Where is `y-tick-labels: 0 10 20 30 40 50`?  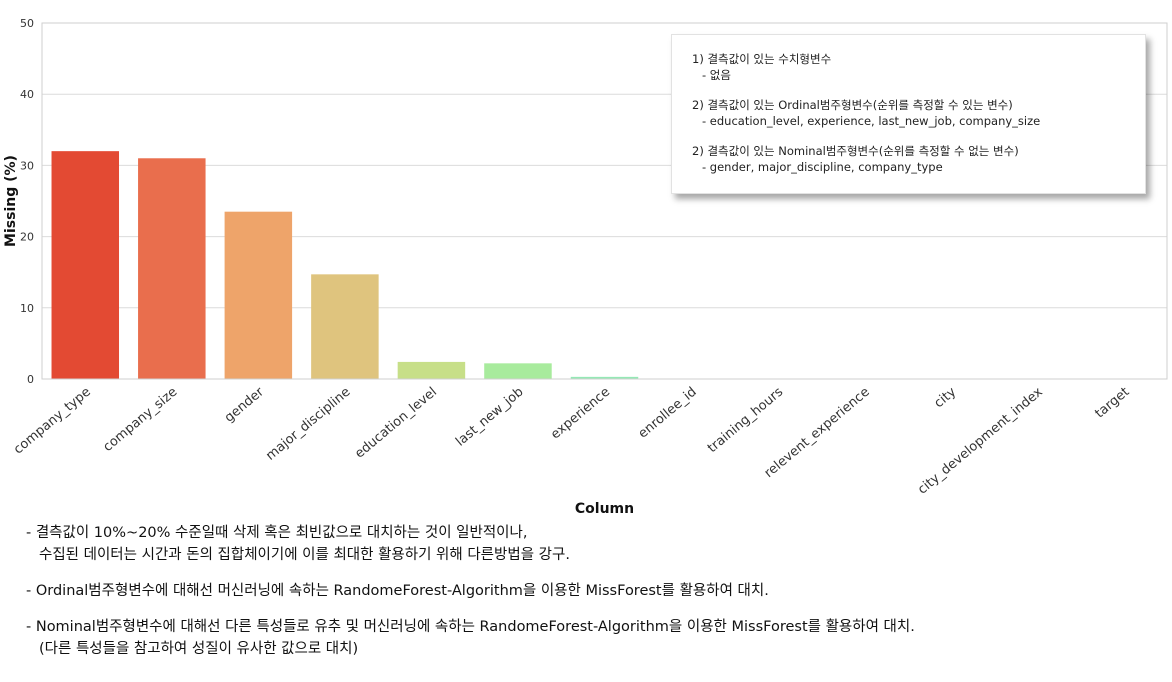 y-tick-labels: 0 10 20 30 40 50 is located at coordinates (27, 201).